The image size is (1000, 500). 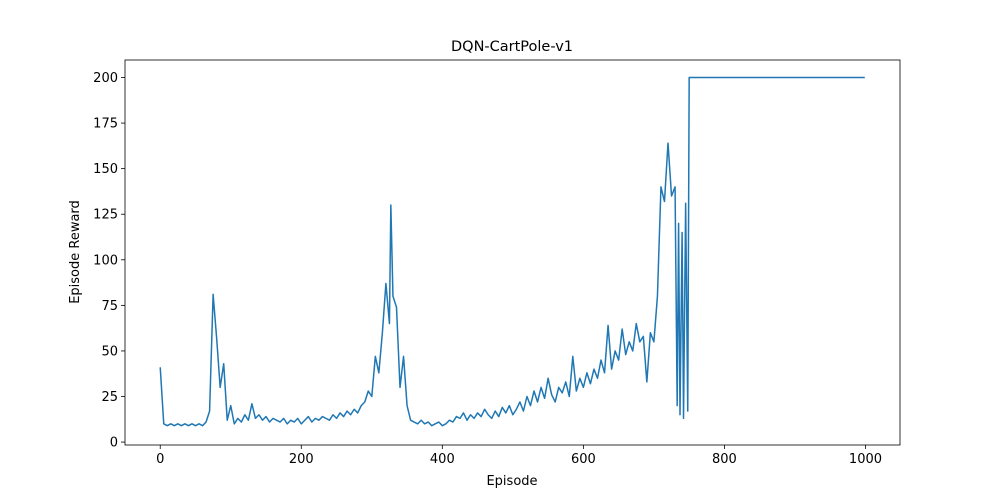 What do you see at coordinates (109, 351) in the screenshot?
I see `y-tick-label: 50` at bounding box center [109, 351].